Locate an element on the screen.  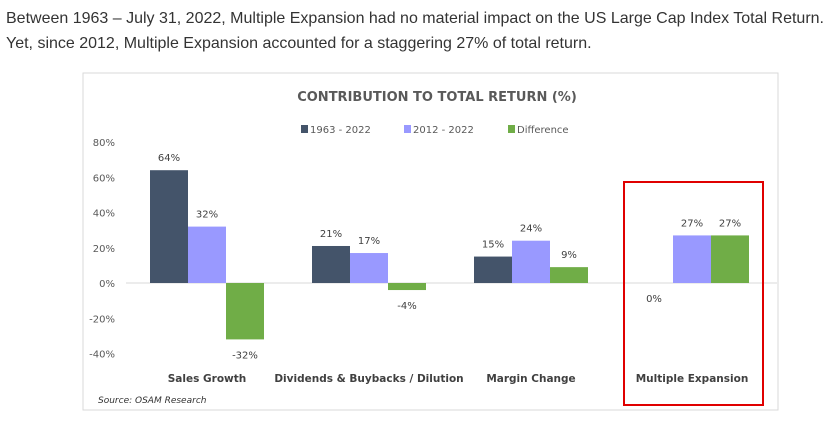
data-label: 32% is located at coordinates (207, 215).